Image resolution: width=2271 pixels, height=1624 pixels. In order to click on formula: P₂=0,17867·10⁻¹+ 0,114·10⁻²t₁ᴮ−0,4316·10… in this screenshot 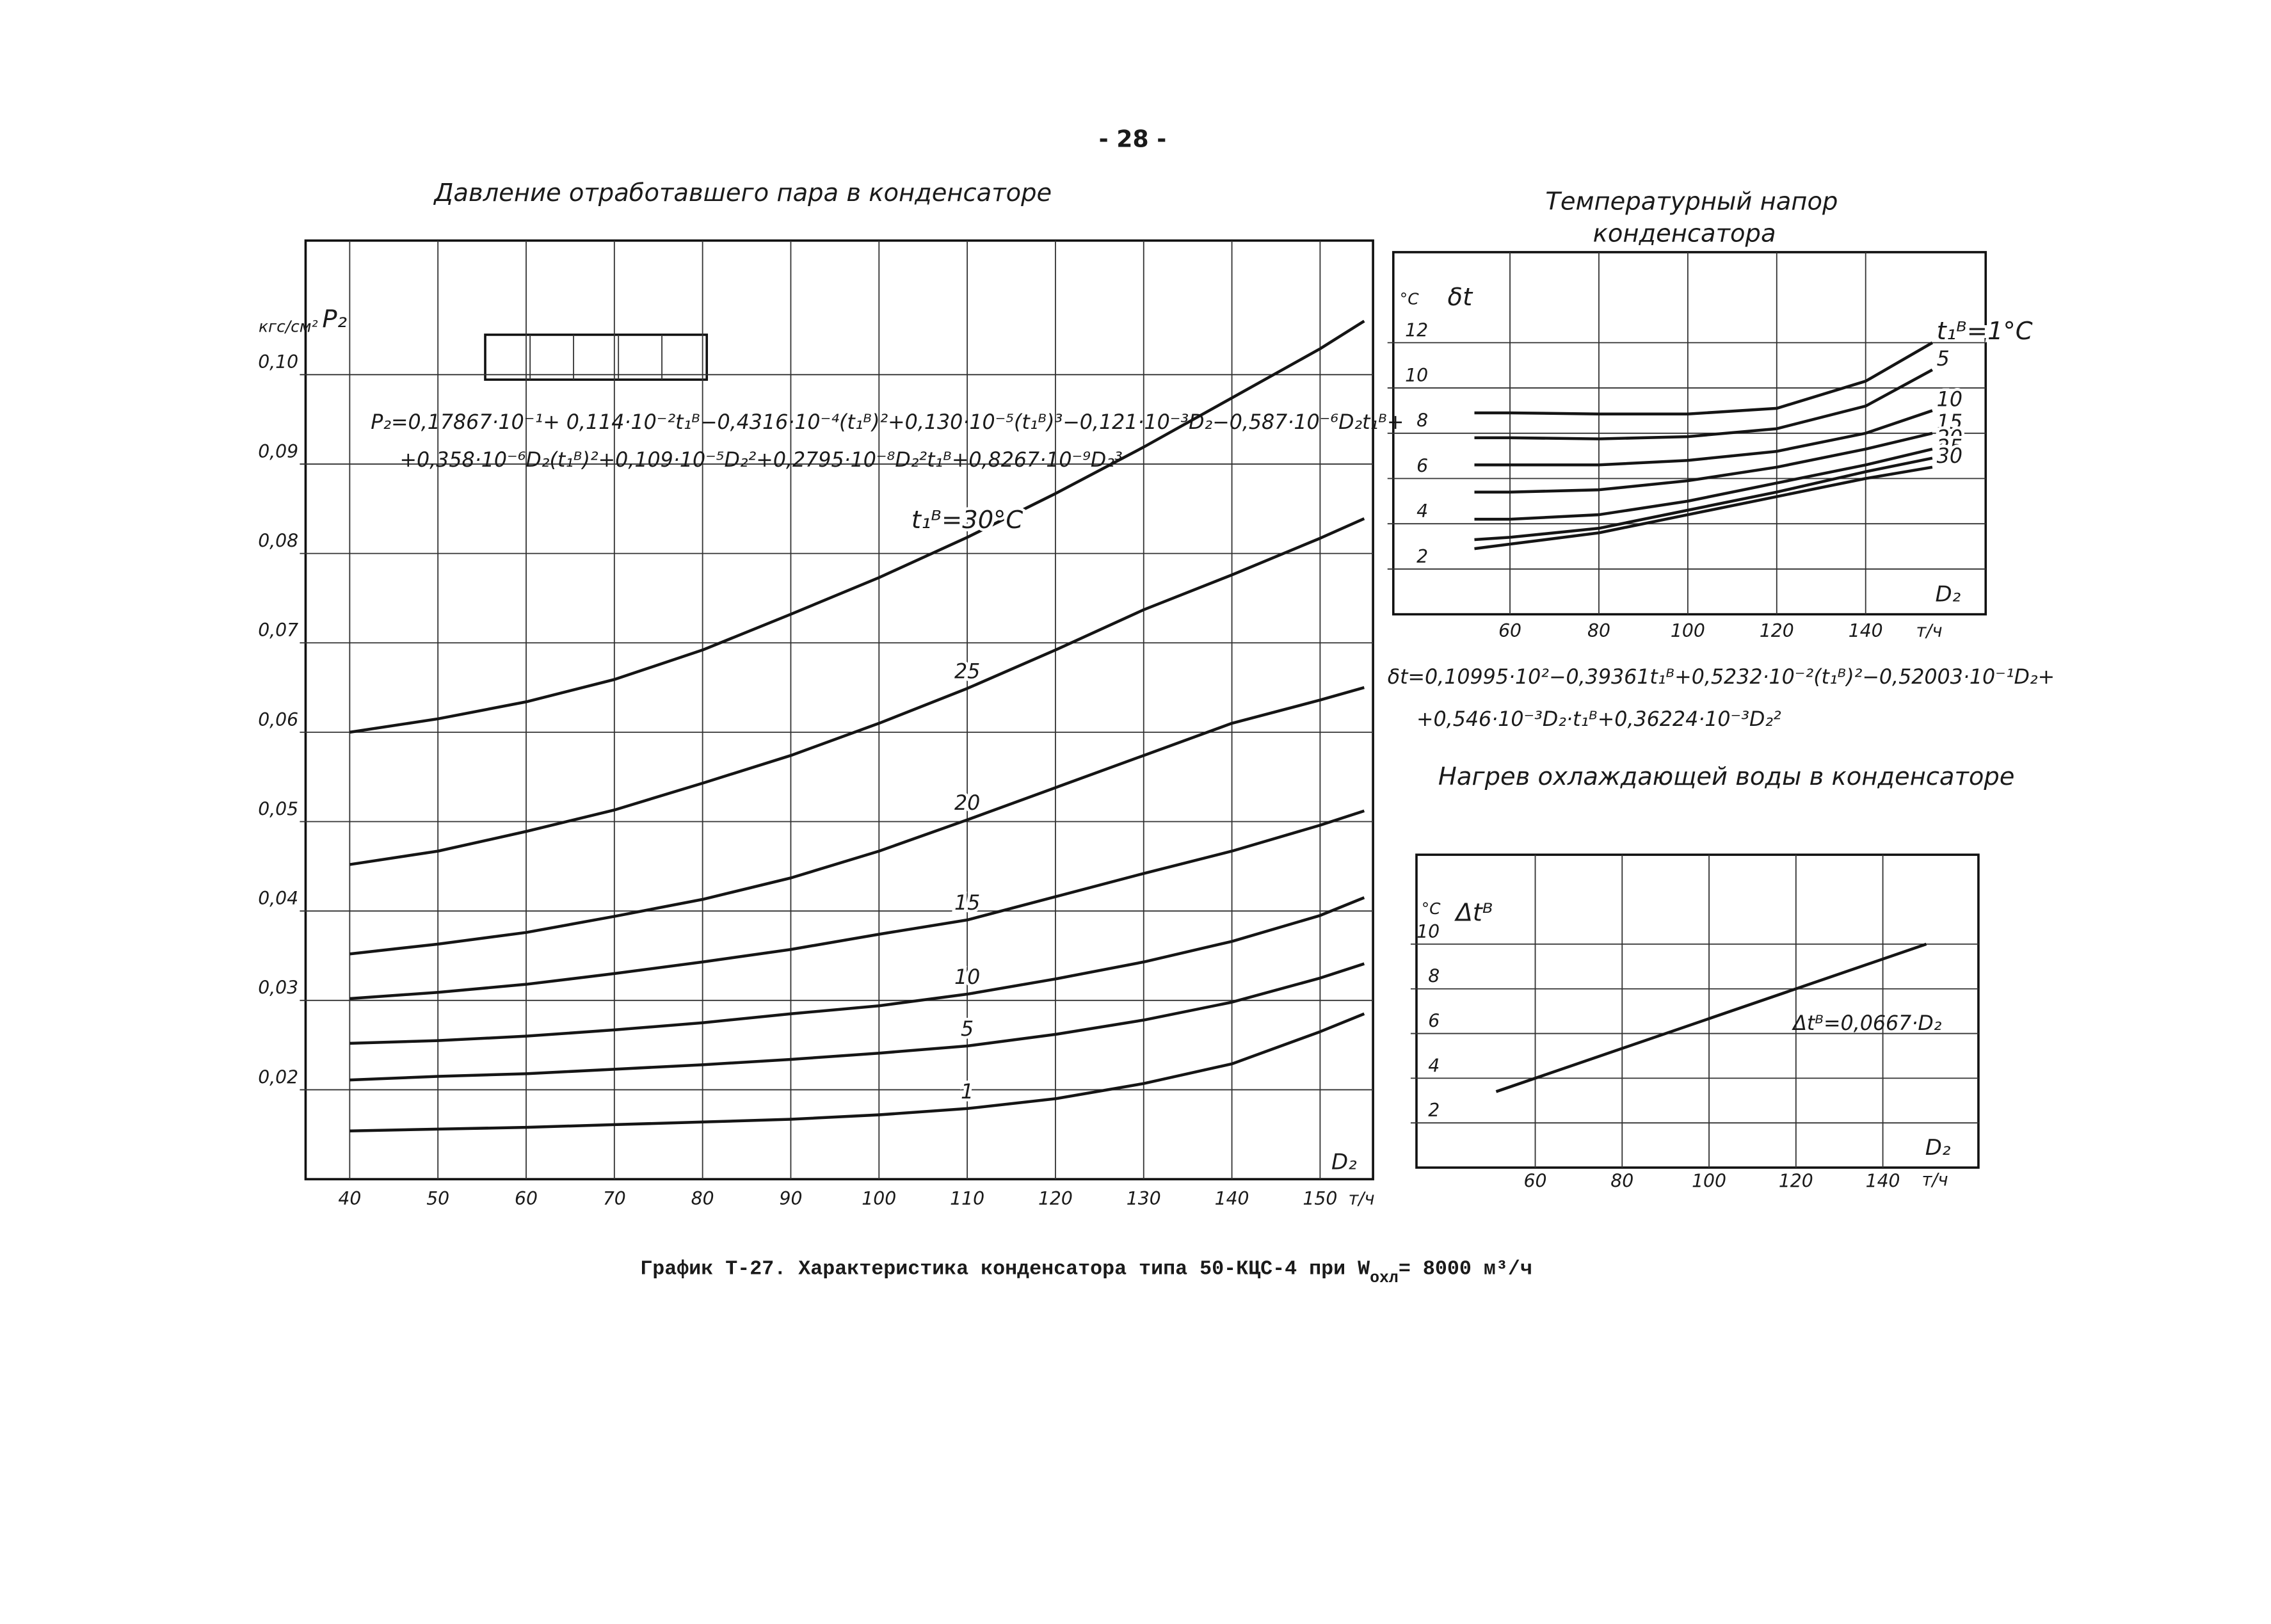, I will do `click(887, 422)`.